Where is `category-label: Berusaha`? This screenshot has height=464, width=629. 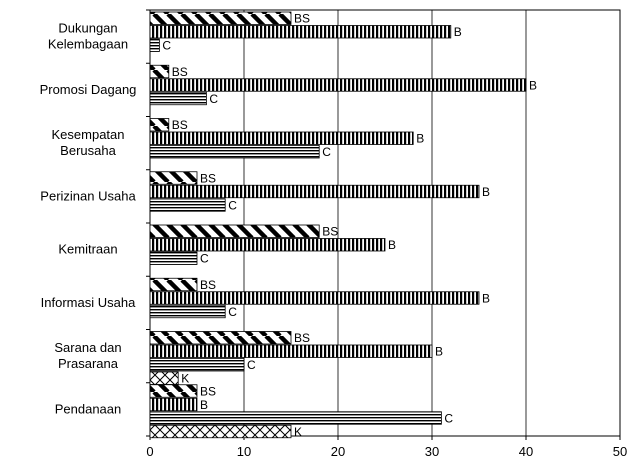 category-label: Berusaha is located at coordinates (88, 150).